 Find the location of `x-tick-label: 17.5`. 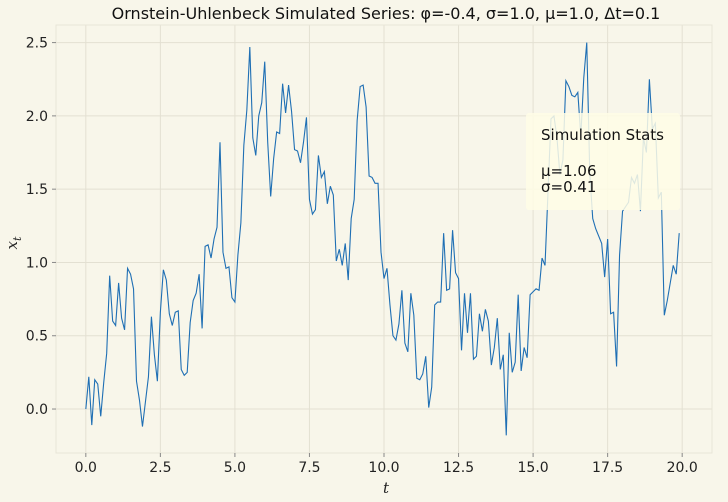

x-tick-label: 17.5 is located at coordinates (607, 468).